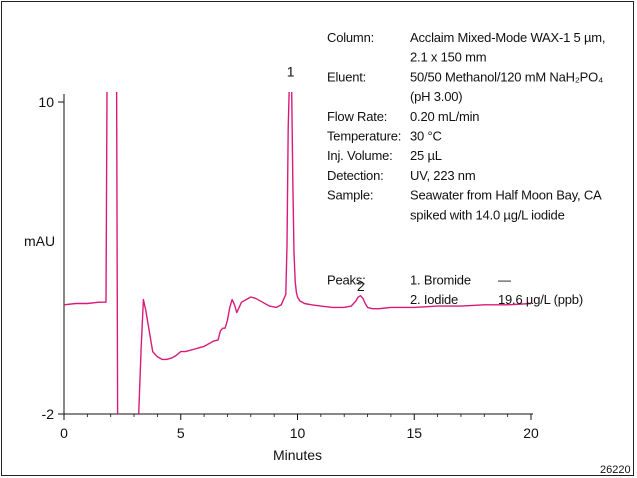 Image resolution: width=637 pixels, height=478 pixels. What do you see at coordinates (355, 175) in the screenshot?
I see `condition-label: Detection:` at bounding box center [355, 175].